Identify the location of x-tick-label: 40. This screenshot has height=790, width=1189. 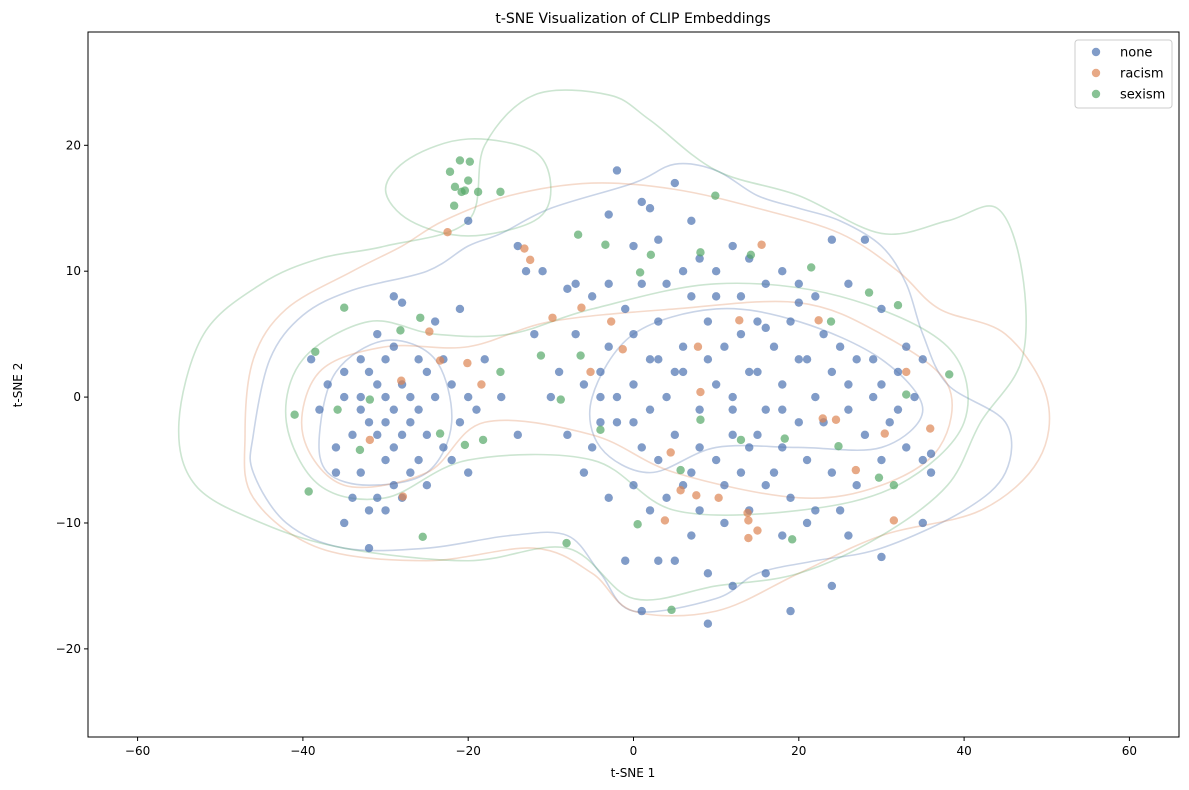
(963, 751).